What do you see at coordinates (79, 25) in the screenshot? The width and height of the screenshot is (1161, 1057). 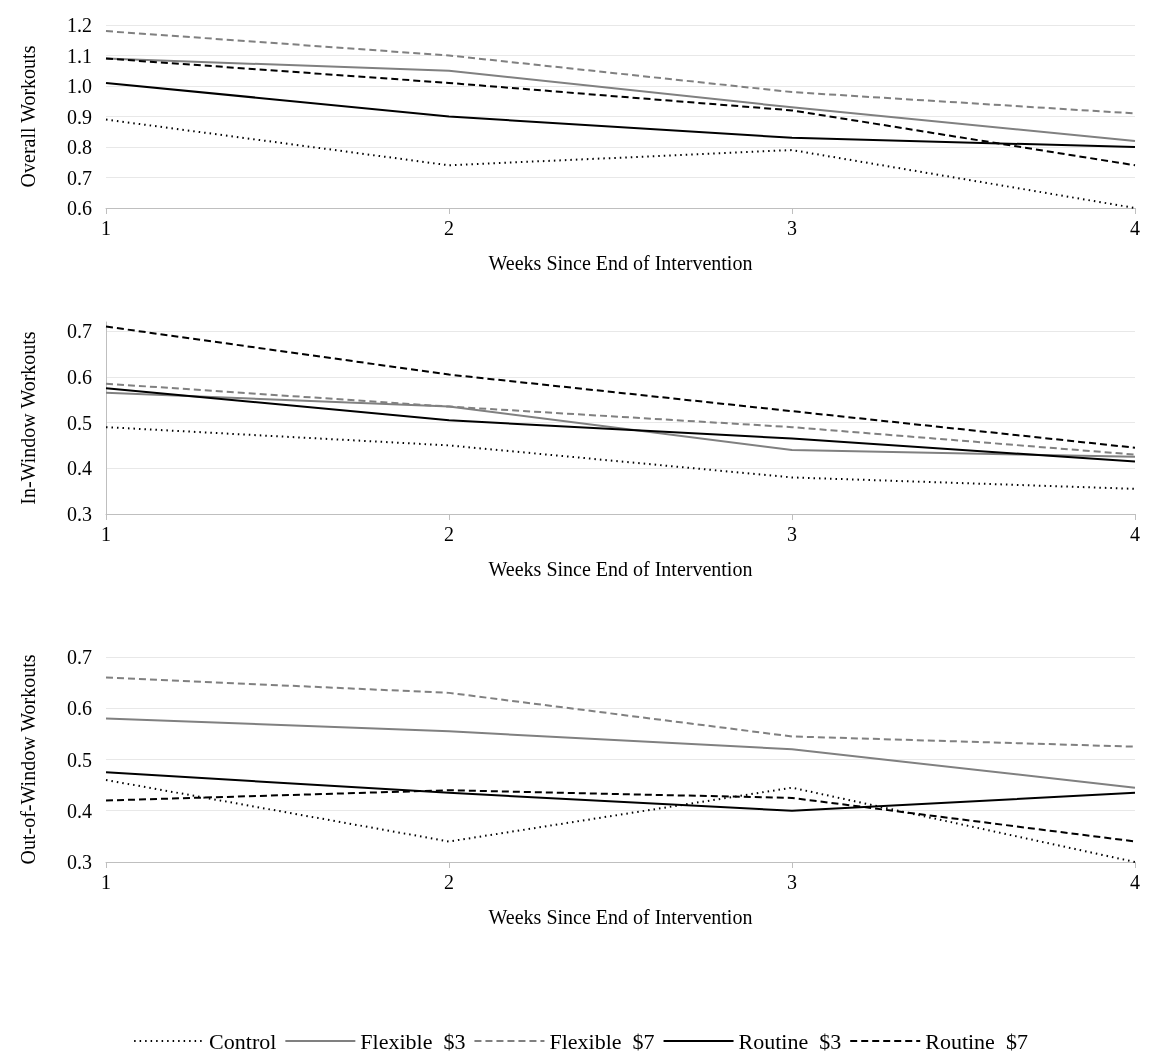 I see `y-tick-label: 1.2` at bounding box center [79, 25].